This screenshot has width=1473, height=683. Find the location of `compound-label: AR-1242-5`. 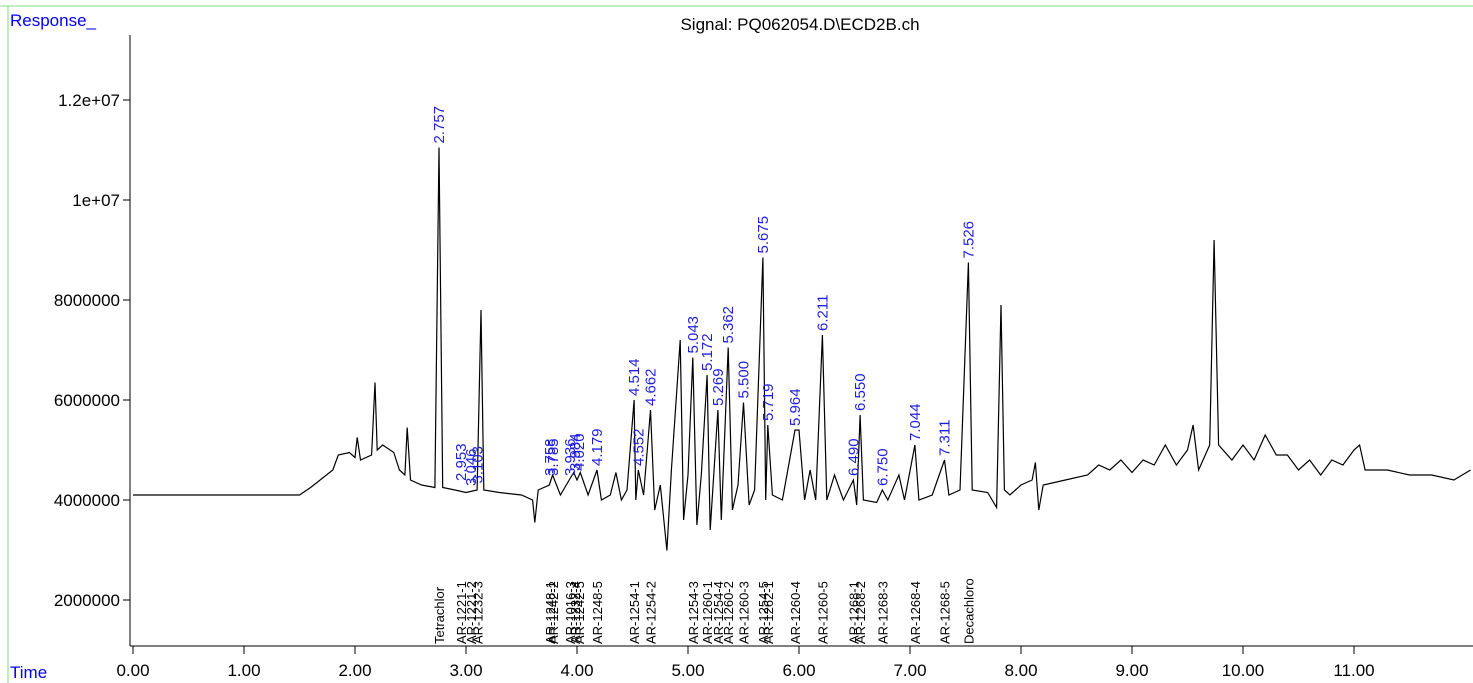

compound-label: AR-1242-5 is located at coordinates (579, 612).